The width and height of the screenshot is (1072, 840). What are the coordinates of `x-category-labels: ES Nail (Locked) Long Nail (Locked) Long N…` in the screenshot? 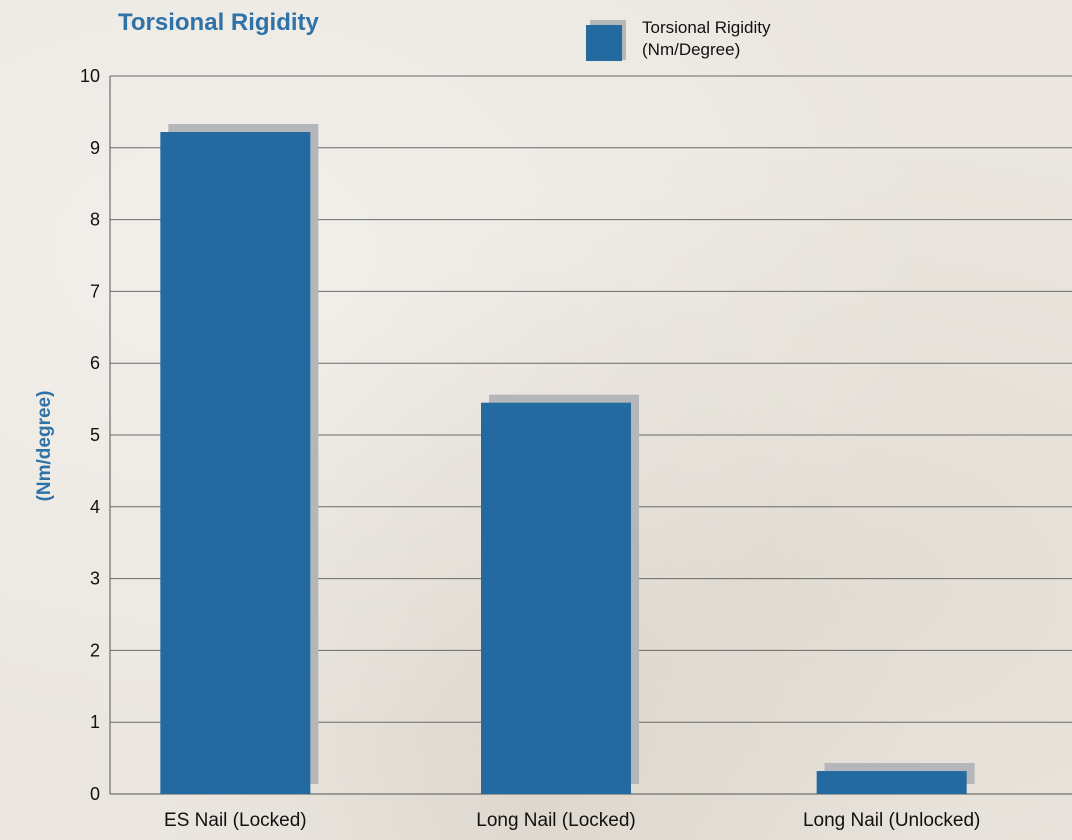 It's located at (572, 820).